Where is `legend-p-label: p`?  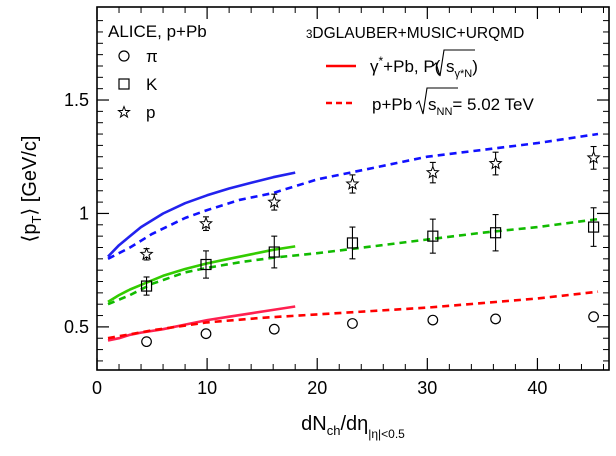
legend-p-label: p is located at coordinates (150, 112).